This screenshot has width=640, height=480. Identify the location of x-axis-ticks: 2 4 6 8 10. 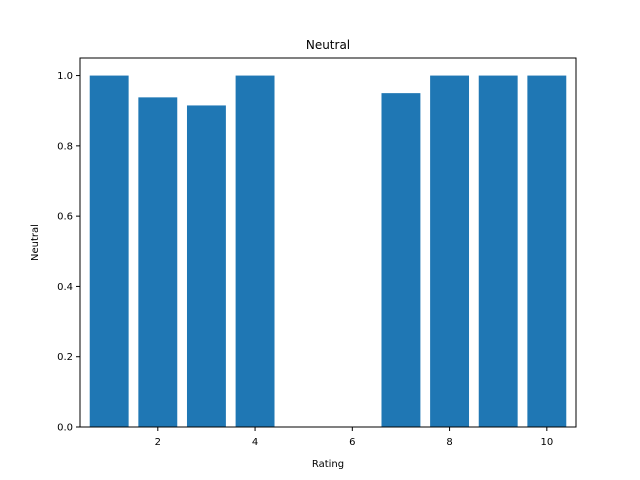
(354, 437).